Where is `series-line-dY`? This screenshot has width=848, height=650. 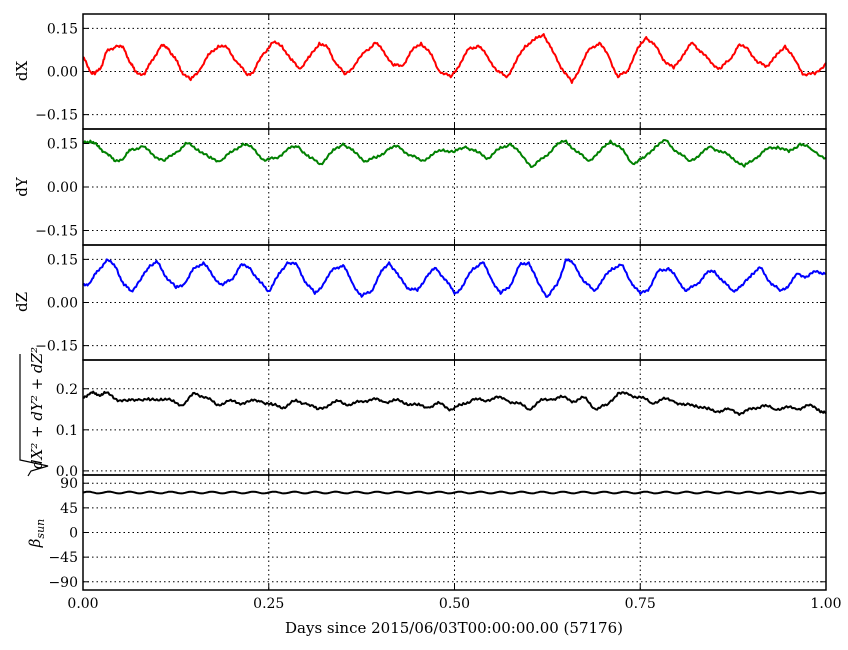 series-line-dY is located at coordinates (454, 154).